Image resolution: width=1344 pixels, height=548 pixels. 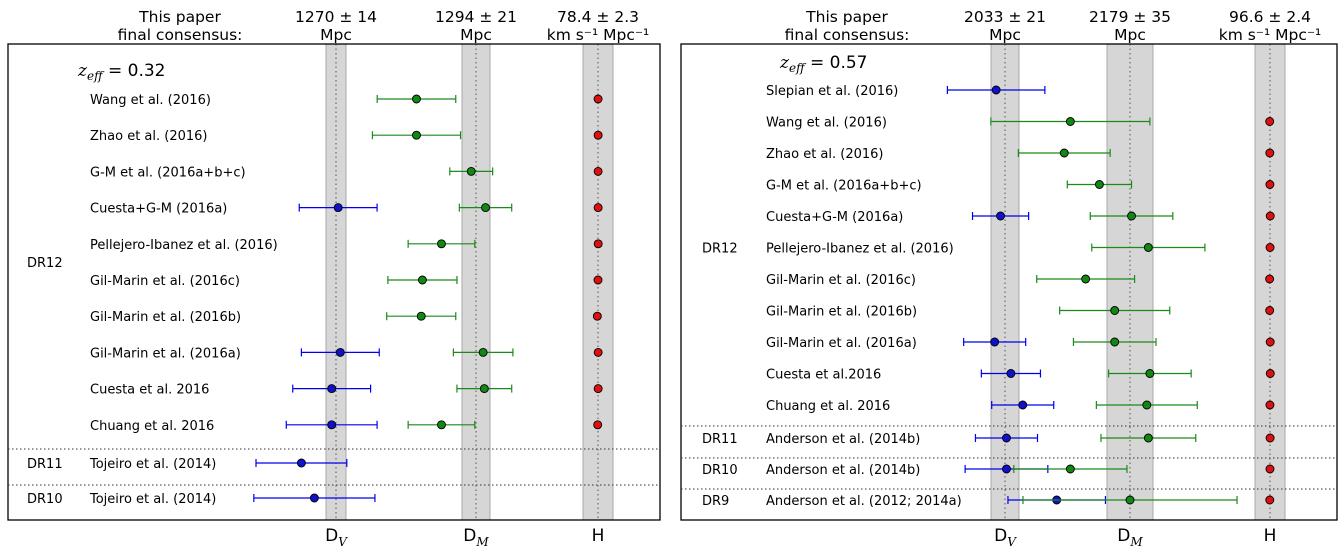 I want to click on header-h-unit: km s⁻¹ Mpc⁻¹, so click(x=598, y=35).